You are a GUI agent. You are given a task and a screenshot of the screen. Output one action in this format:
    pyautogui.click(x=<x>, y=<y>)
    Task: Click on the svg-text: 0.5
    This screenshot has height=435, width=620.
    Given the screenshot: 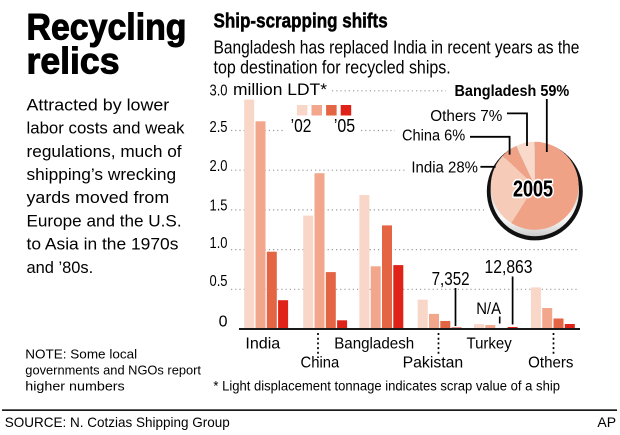 What is the action you would take?
    pyautogui.click(x=219, y=281)
    